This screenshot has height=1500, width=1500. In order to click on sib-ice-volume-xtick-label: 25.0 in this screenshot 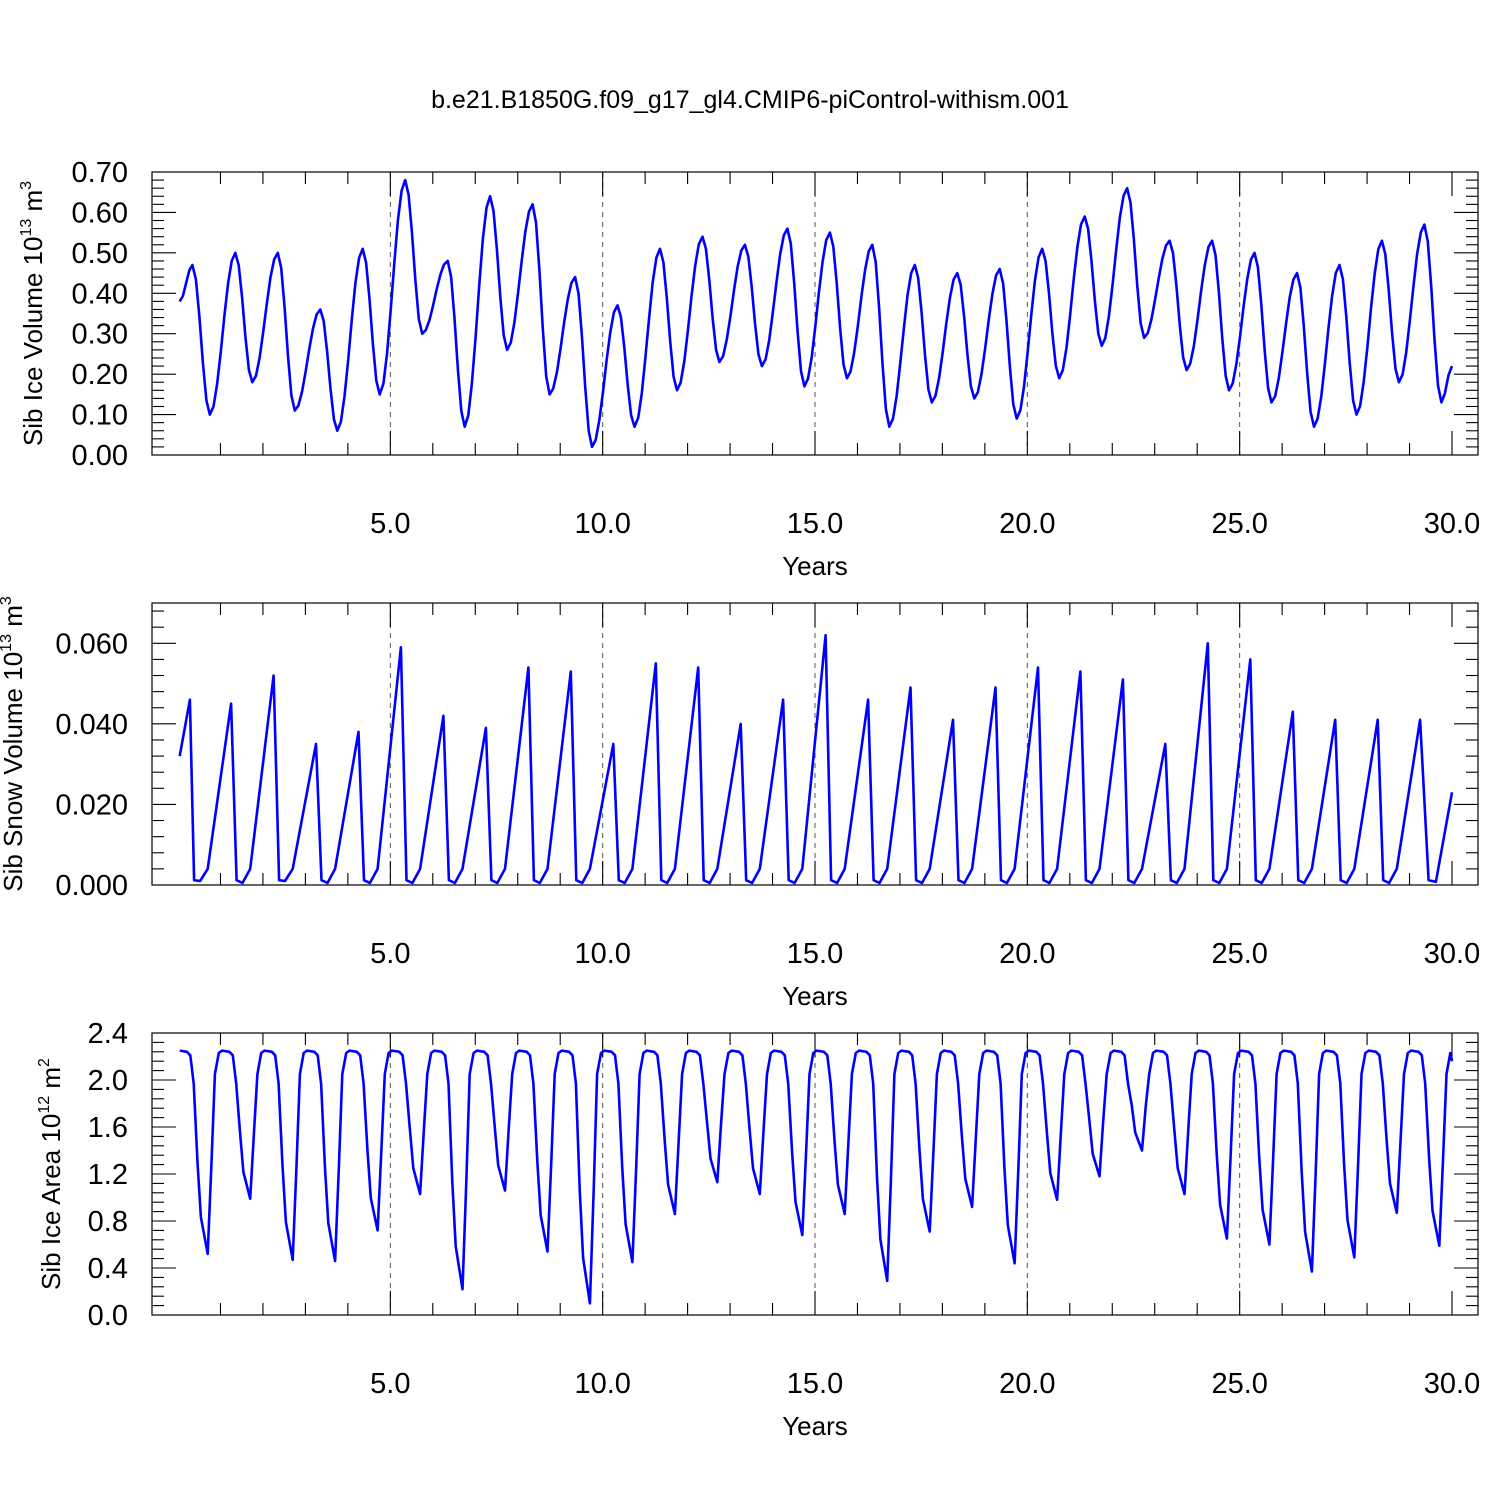, I will do `click(1239, 524)`.